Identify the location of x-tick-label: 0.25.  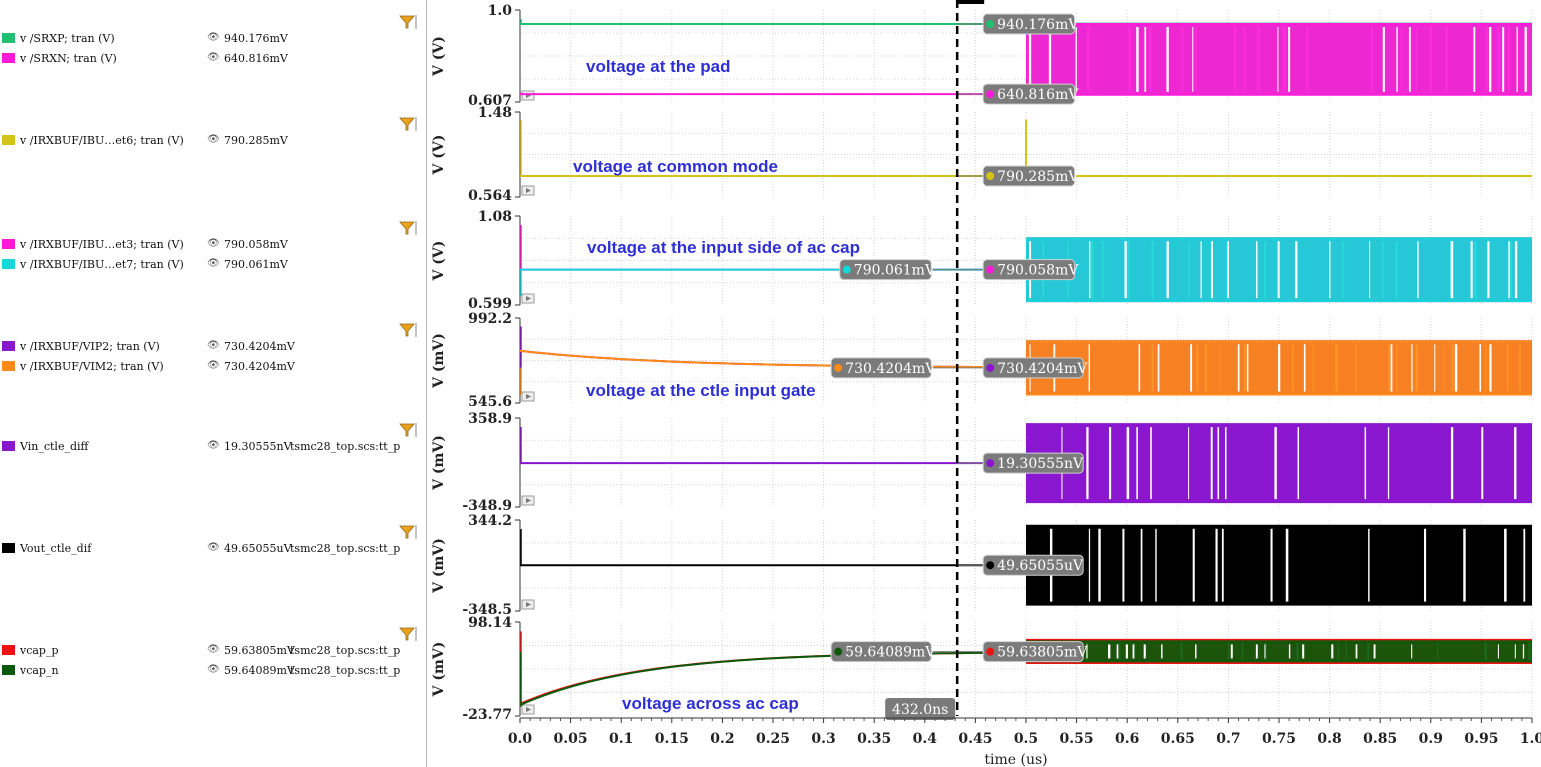
(773, 739).